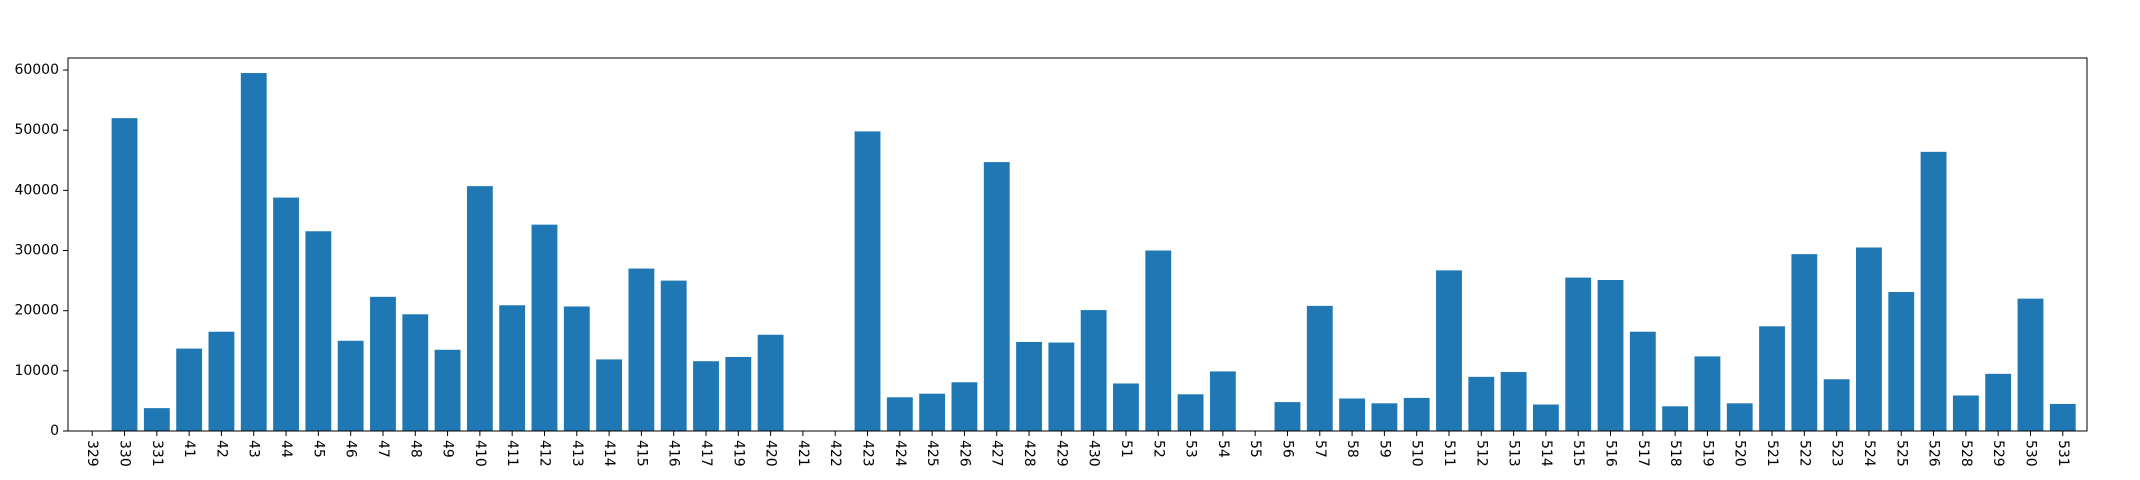 Image resolution: width=2140 pixels, height=480 pixels. Describe the element at coordinates (36, 251) in the screenshot. I see `y-tick-label-30000: 30000` at that location.